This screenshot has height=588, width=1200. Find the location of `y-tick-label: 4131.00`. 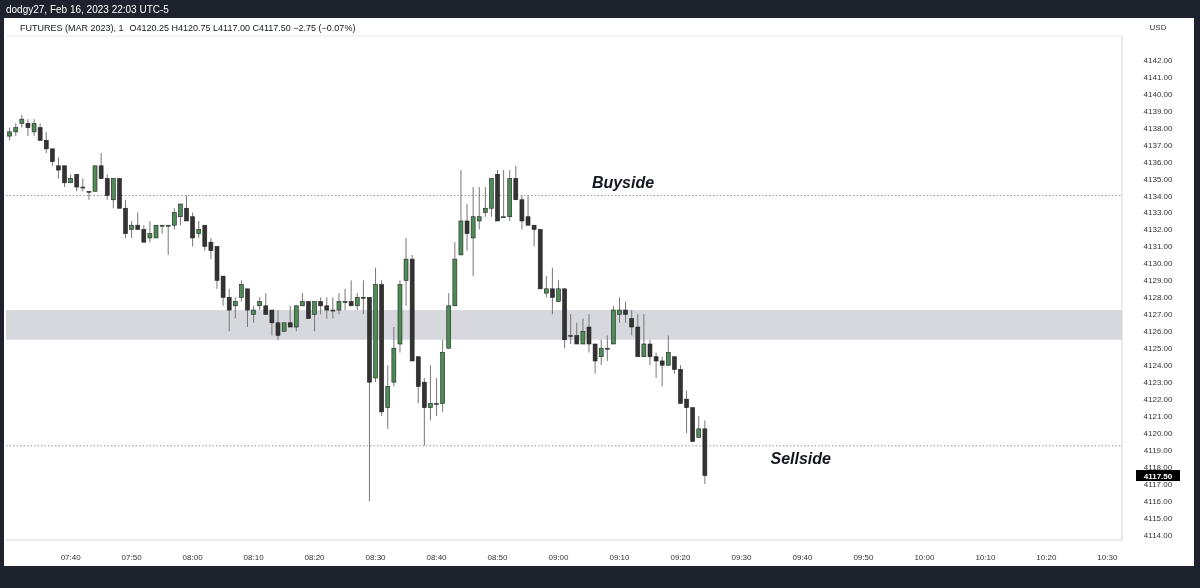

y-tick-label: 4131.00 is located at coordinates (1158, 247).